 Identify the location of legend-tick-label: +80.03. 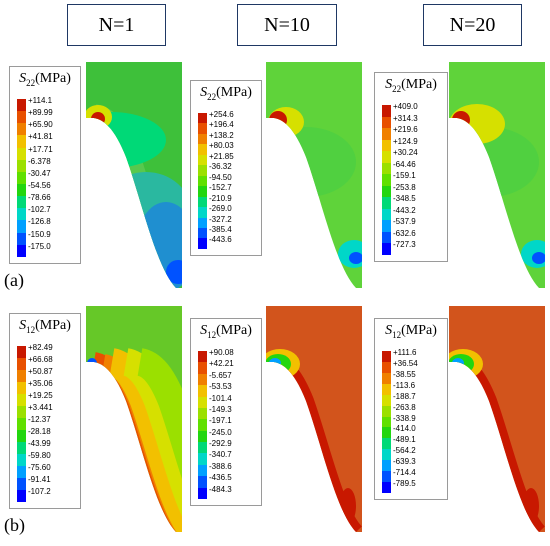
(221, 146).